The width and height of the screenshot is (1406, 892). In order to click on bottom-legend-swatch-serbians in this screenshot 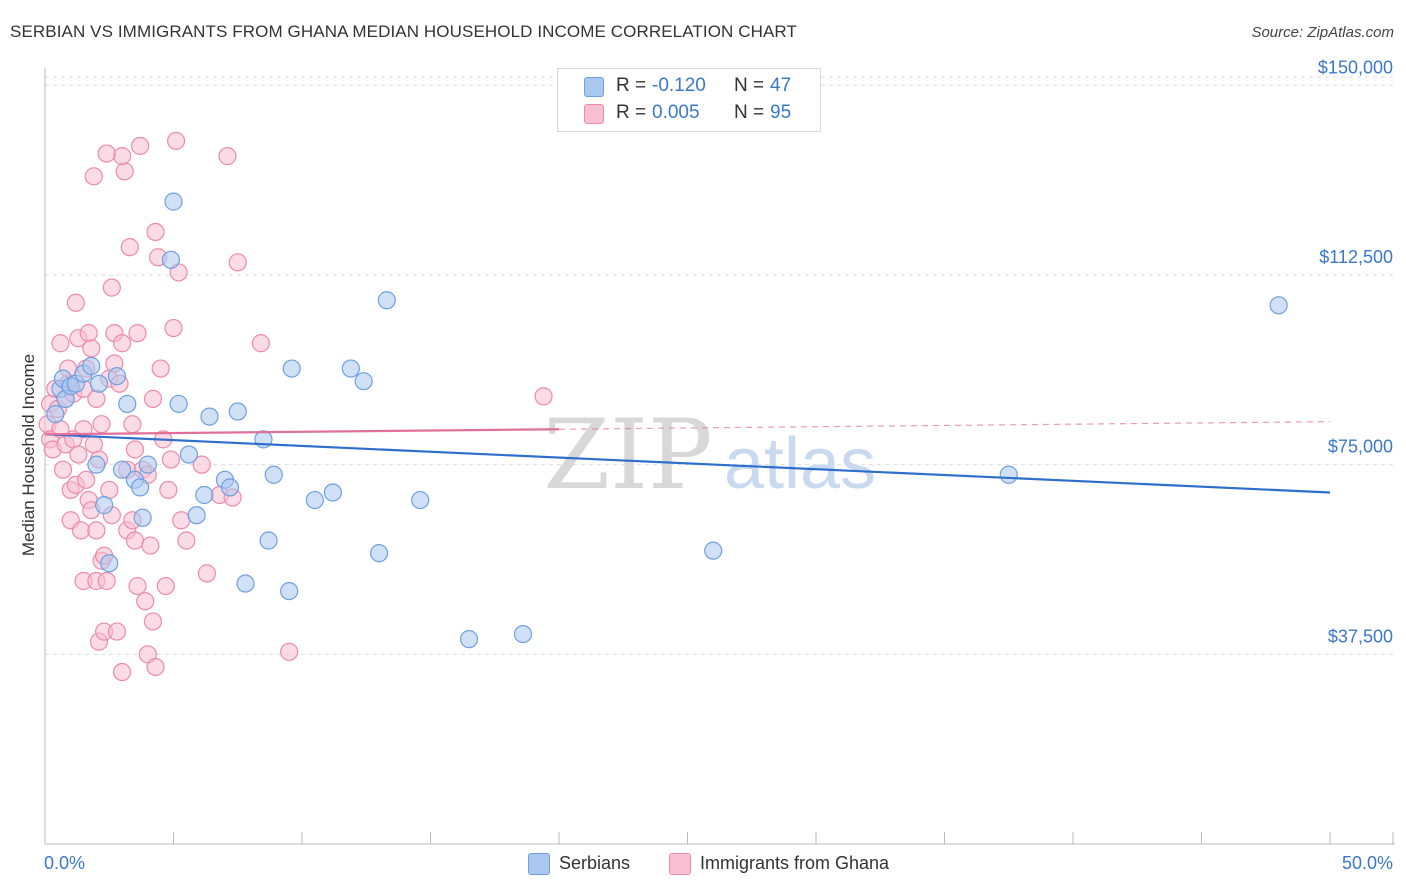, I will do `click(539, 864)`.